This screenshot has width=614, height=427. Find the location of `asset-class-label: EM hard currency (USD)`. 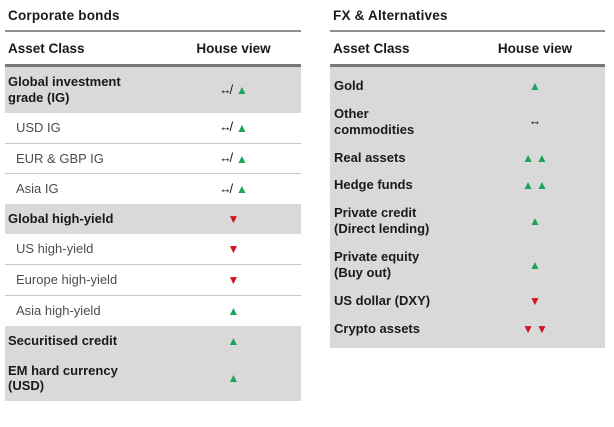

asset-class-label: EM hard currency (USD) is located at coordinates (63, 378).